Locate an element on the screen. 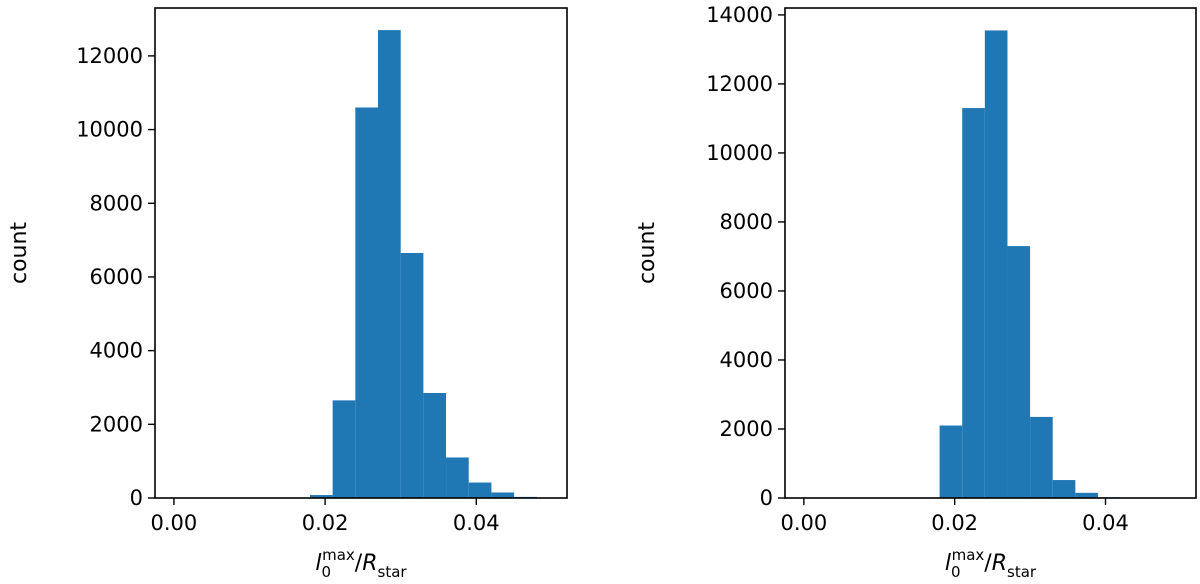  y-tick-label: 14000 is located at coordinates (739, 15).